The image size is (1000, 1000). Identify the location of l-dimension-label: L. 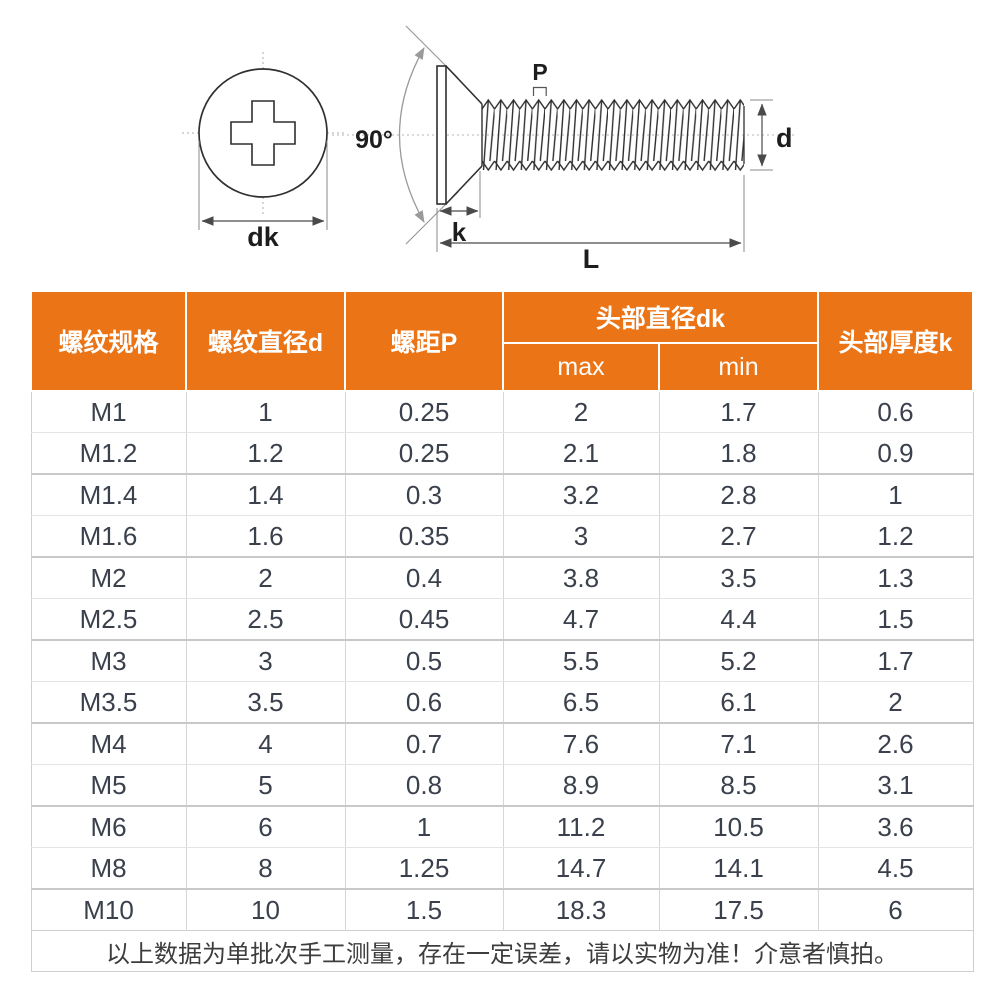
(591, 259).